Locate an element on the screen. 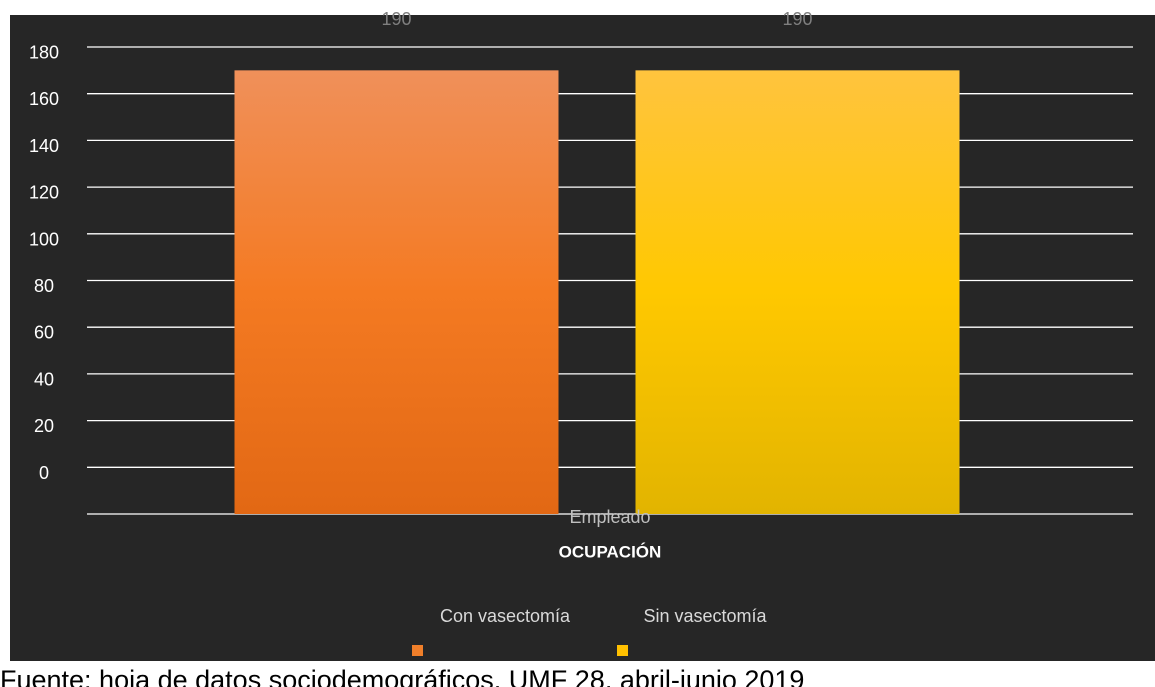 This screenshot has width=1155, height=687. y-tick-label: 140 is located at coordinates (44, 146).